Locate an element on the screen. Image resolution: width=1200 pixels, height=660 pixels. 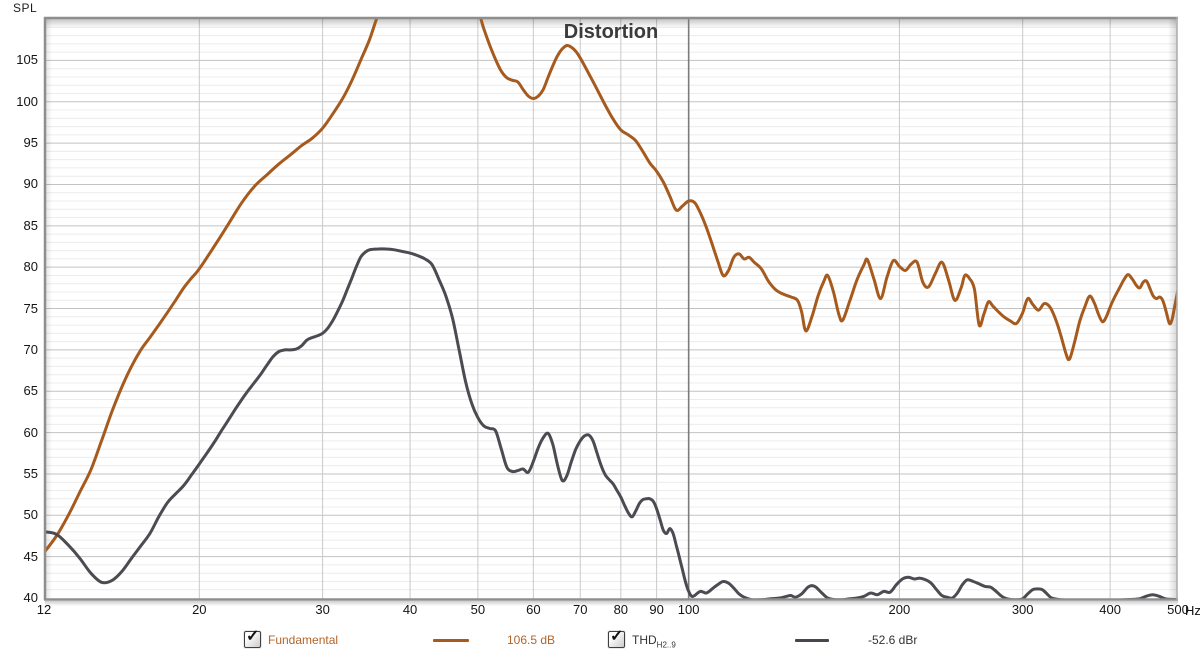
thd-line-swatch is located at coordinates (812, 640).